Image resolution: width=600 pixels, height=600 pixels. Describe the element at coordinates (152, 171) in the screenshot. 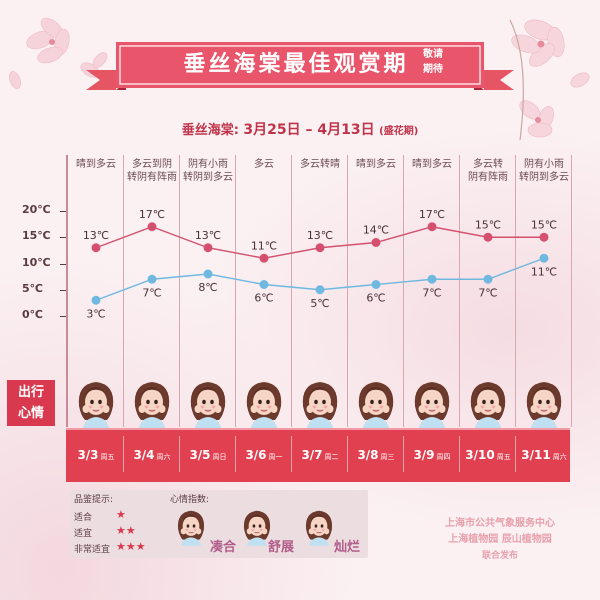

I see `weather-forecast: 多云到阴 转阴有阵雨` at that location.